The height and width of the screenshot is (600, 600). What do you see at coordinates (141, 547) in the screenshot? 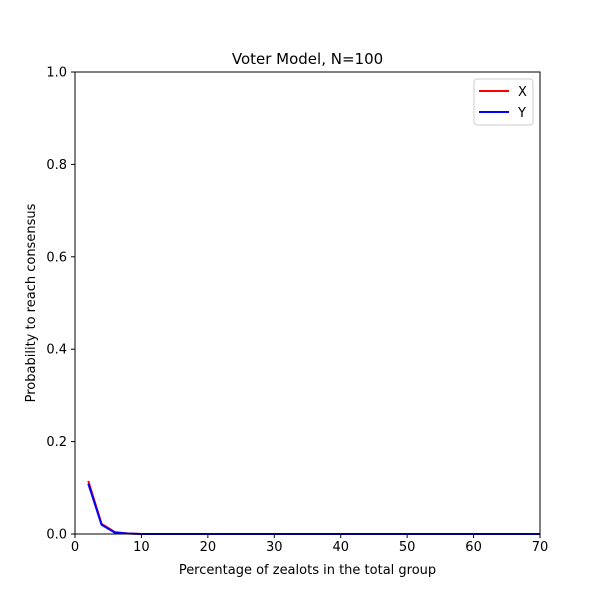
I see `x-tick-label: 10` at bounding box center [141, 547].